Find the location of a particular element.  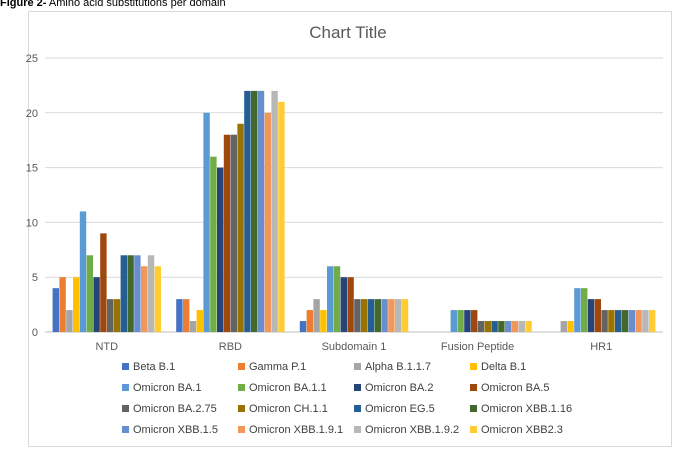

legend-label-15: Omicron XBB2.3 is located at coordinates (522, 430).